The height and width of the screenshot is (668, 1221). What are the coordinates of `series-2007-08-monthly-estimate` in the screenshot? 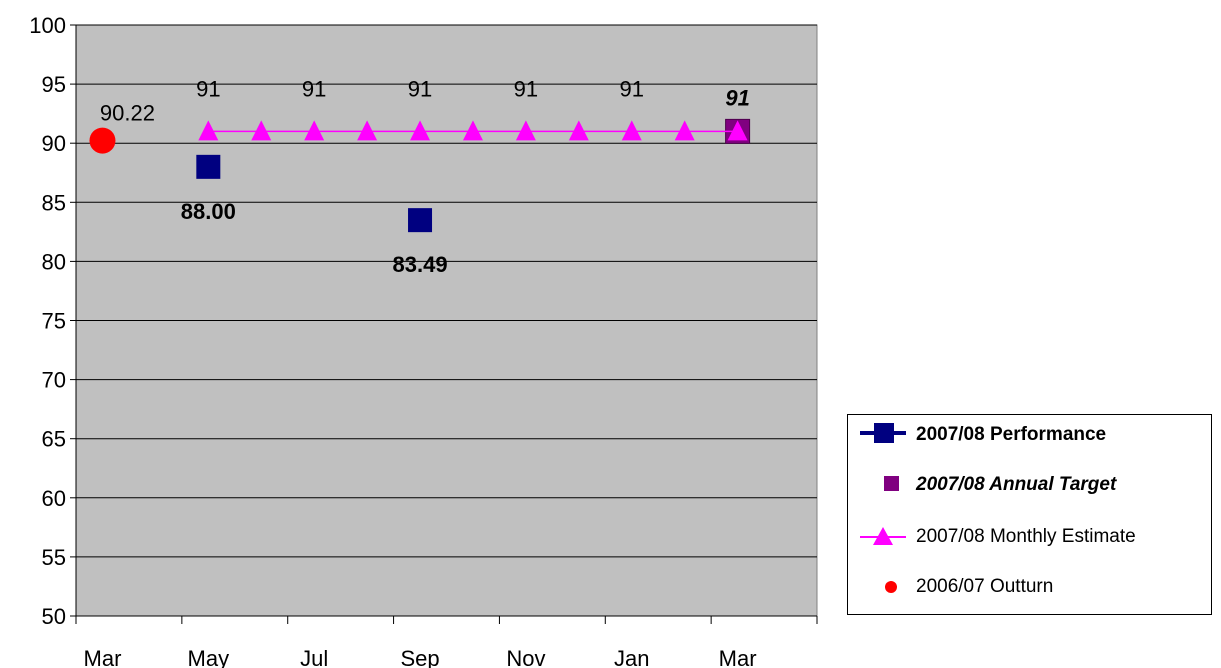 It's located at (473, 130).